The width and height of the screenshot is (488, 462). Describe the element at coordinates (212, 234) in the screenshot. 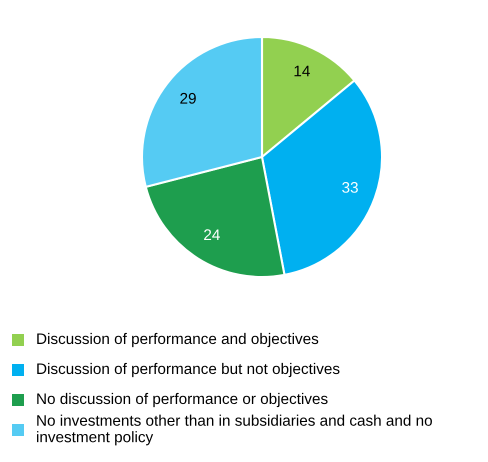

I see `data-label: 24` at that location.